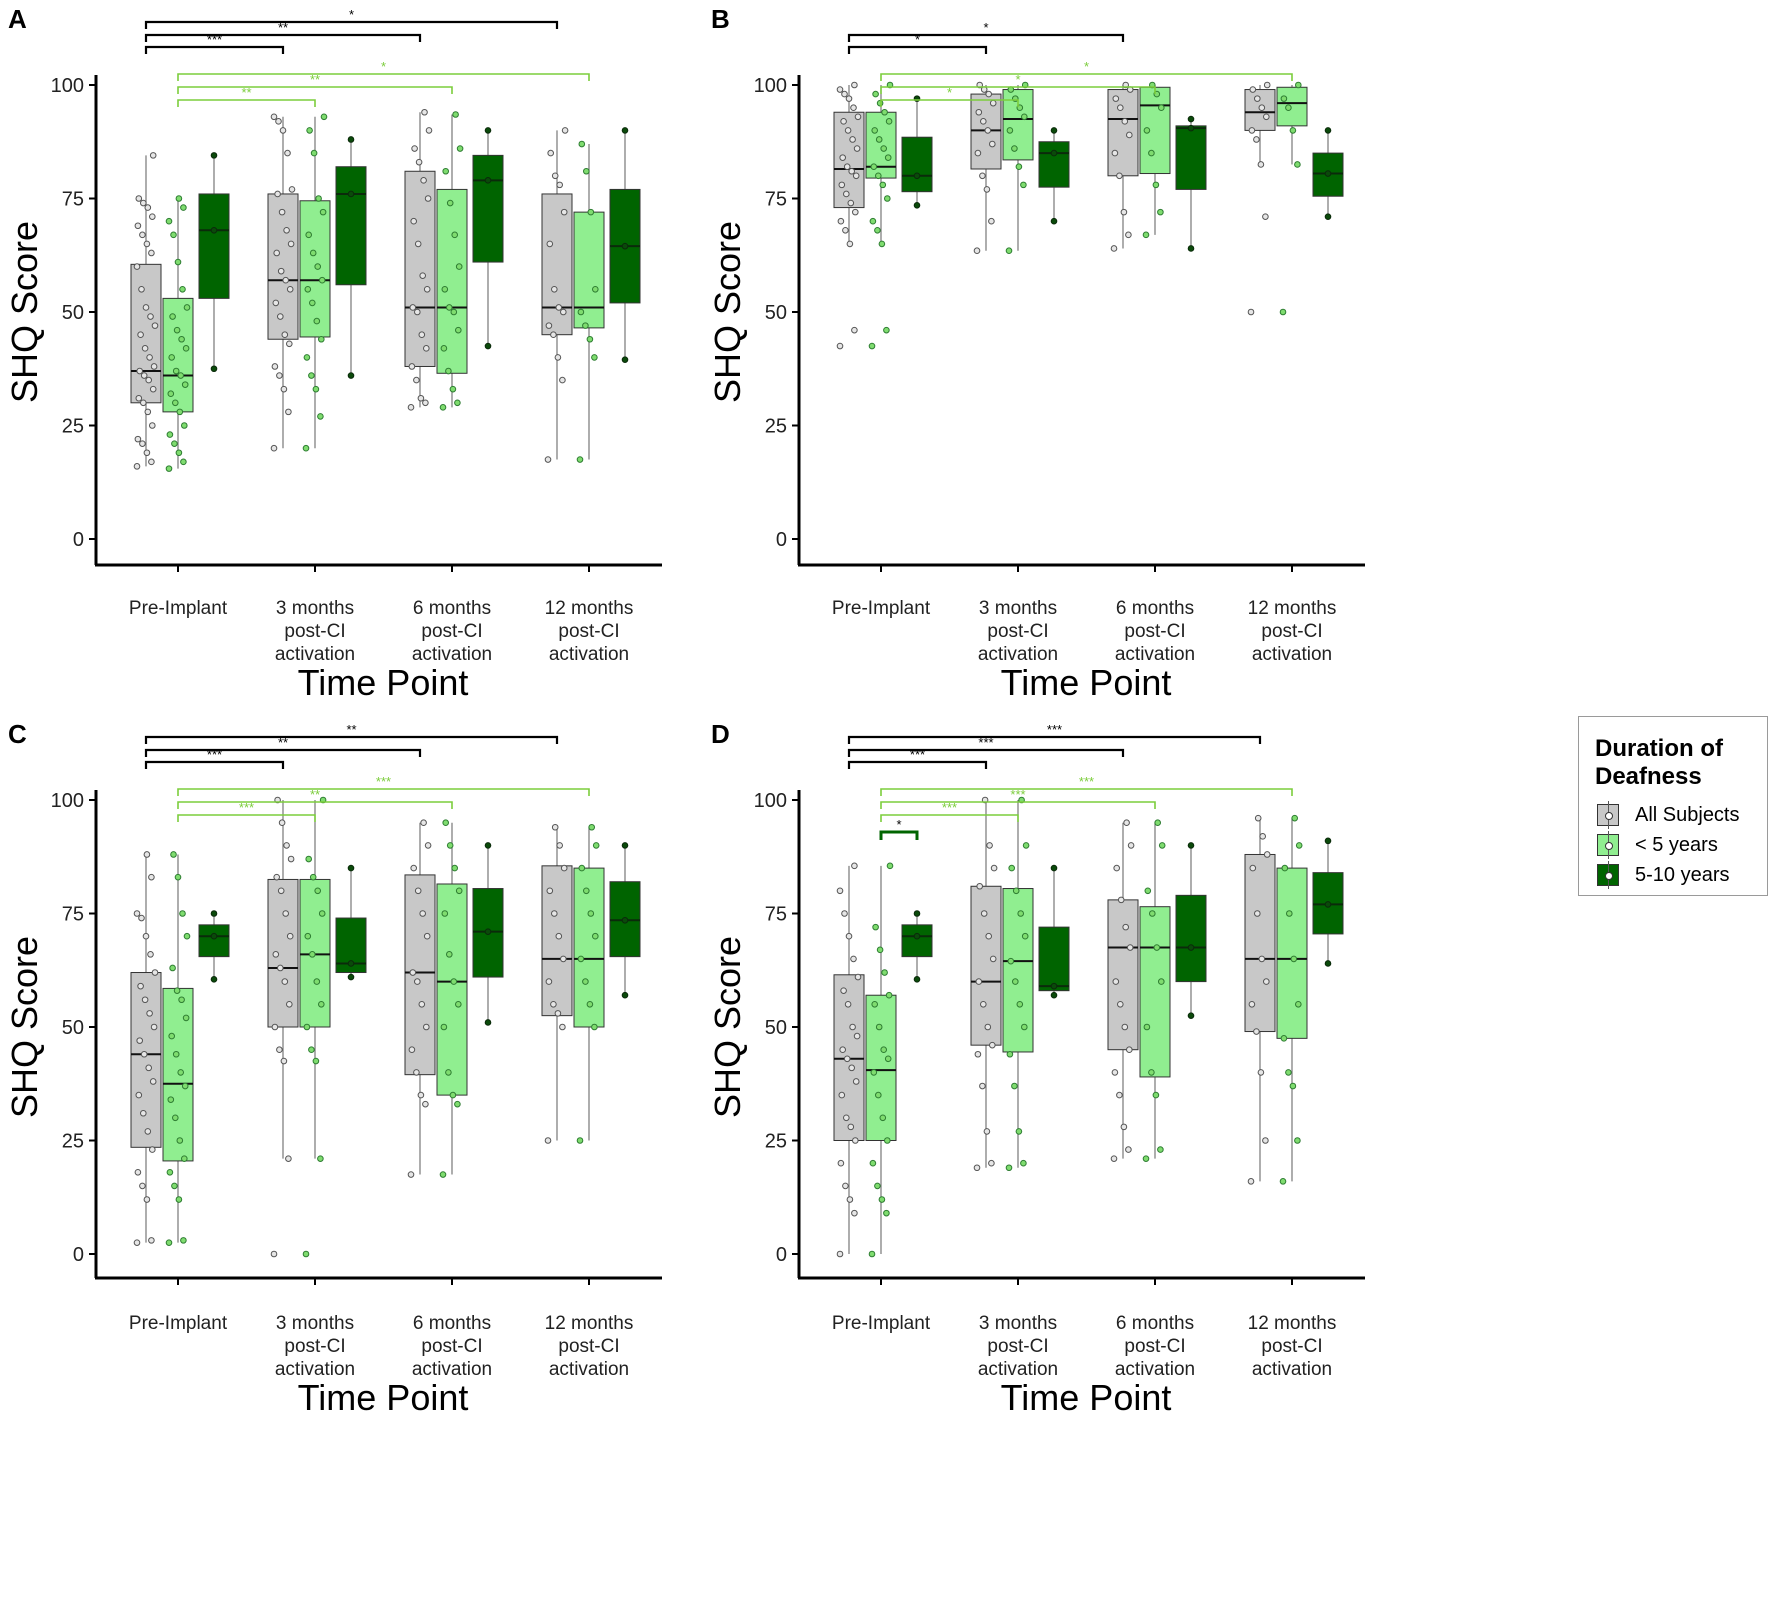 The image size is (1772, 1601). Describe the element at coordinates (898, 824) in the screenshot. I see `within-significance-label: *` at that location.